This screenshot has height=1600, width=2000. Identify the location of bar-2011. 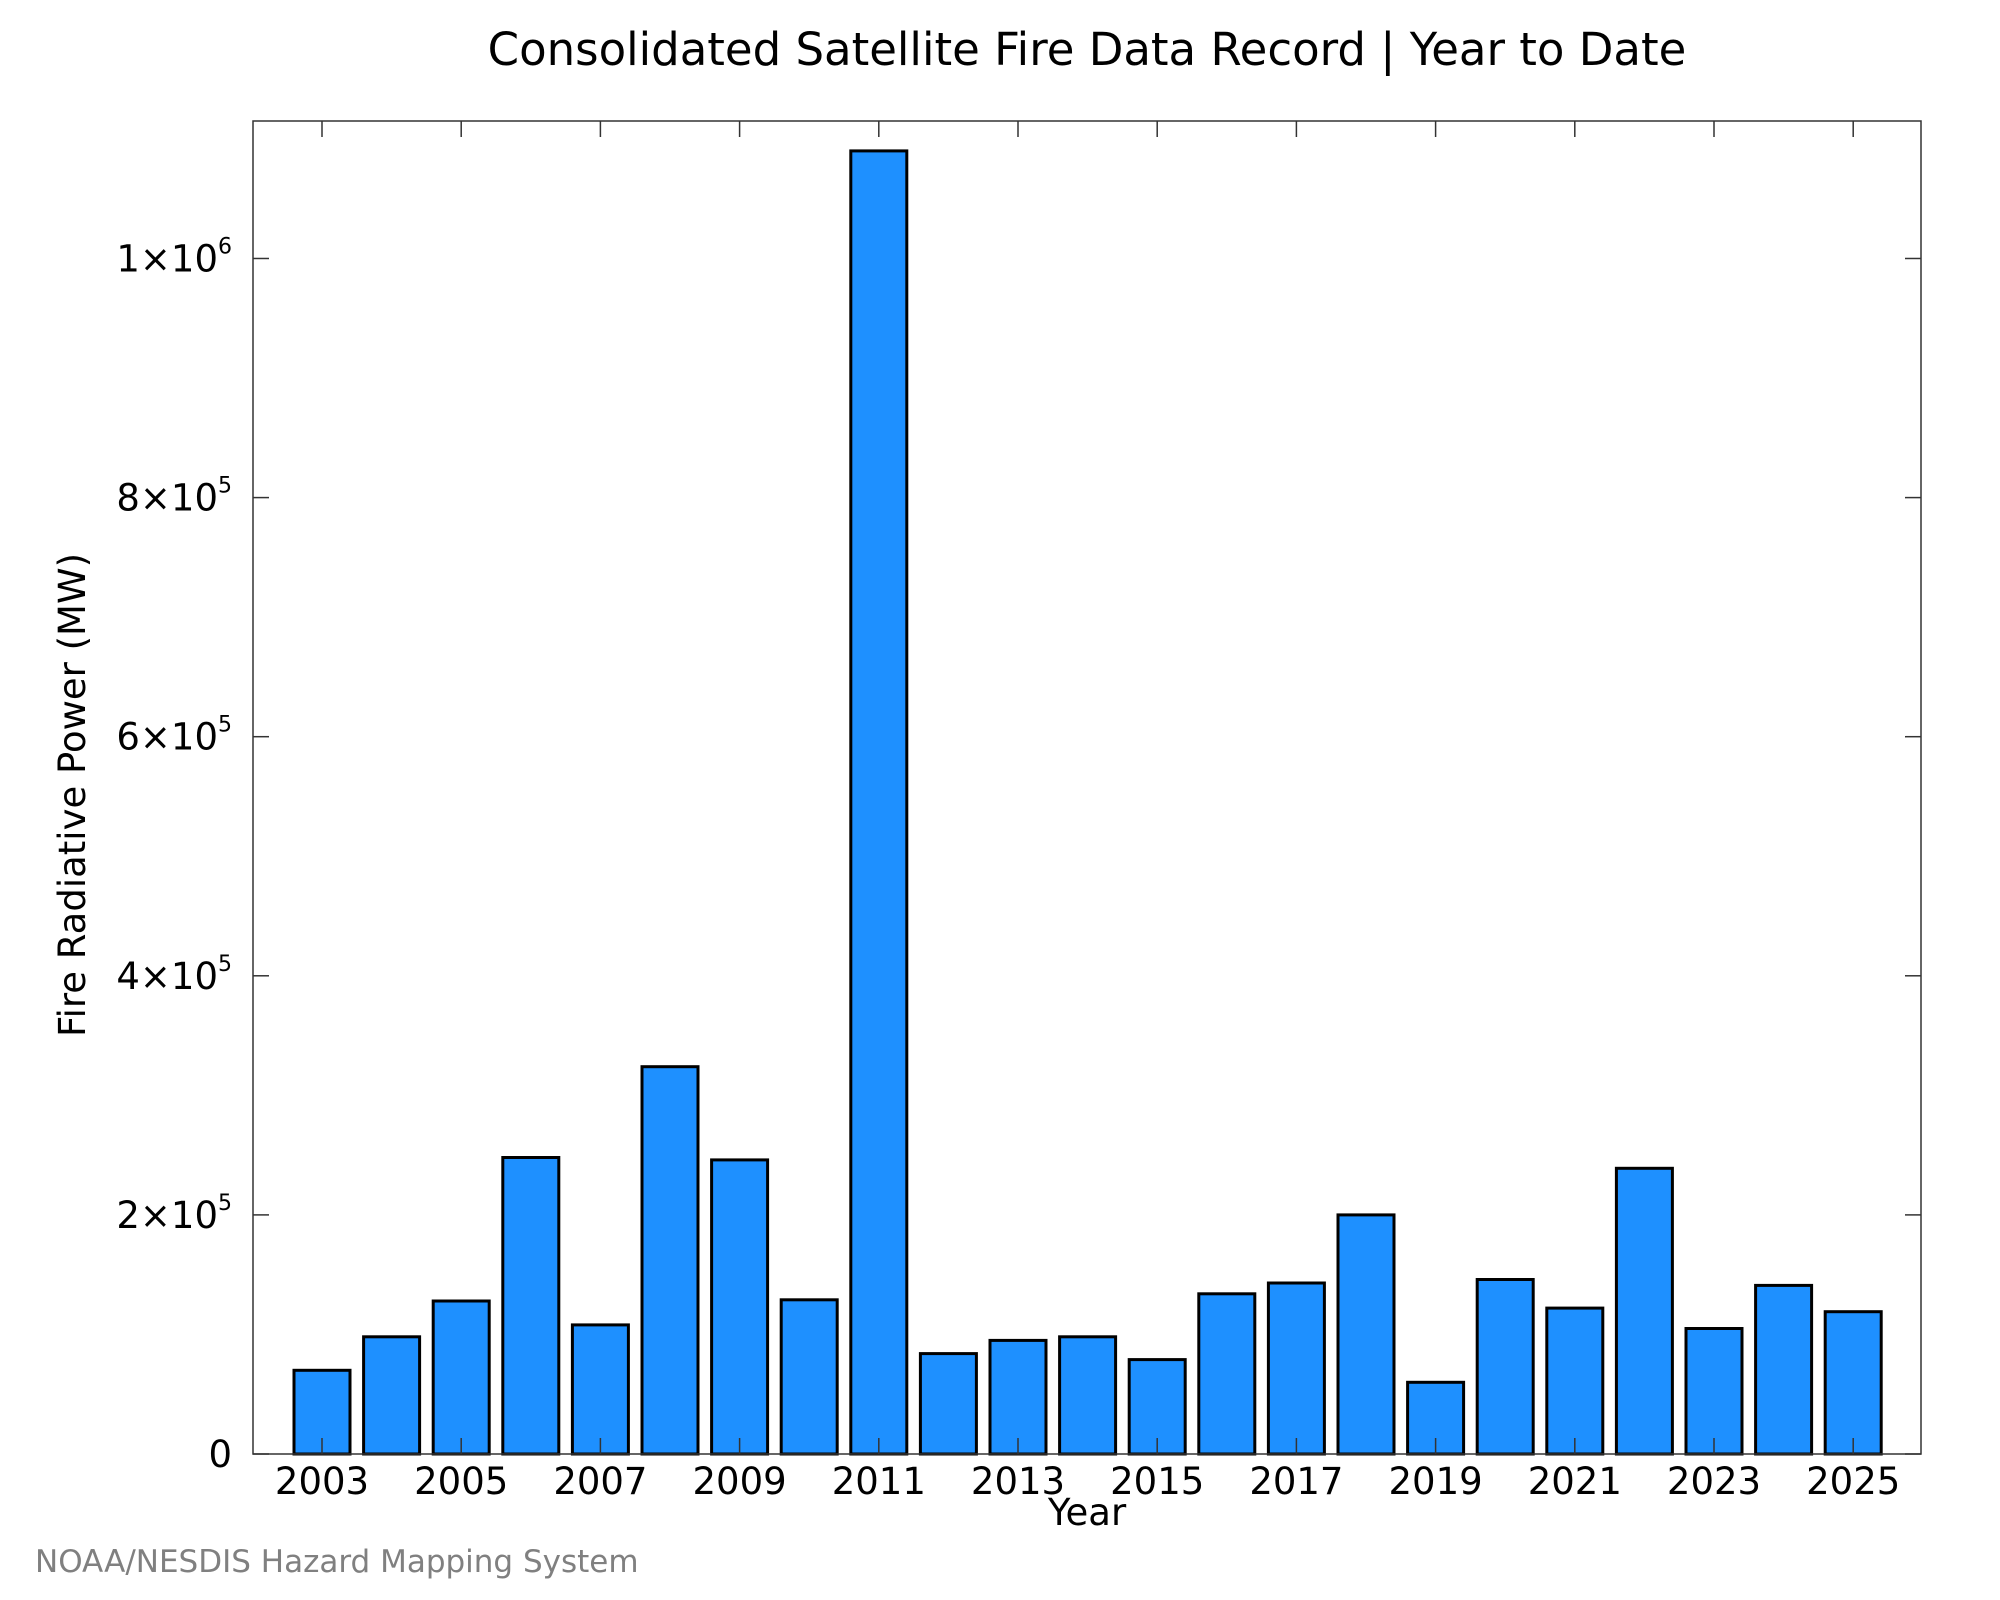
(879, 802).